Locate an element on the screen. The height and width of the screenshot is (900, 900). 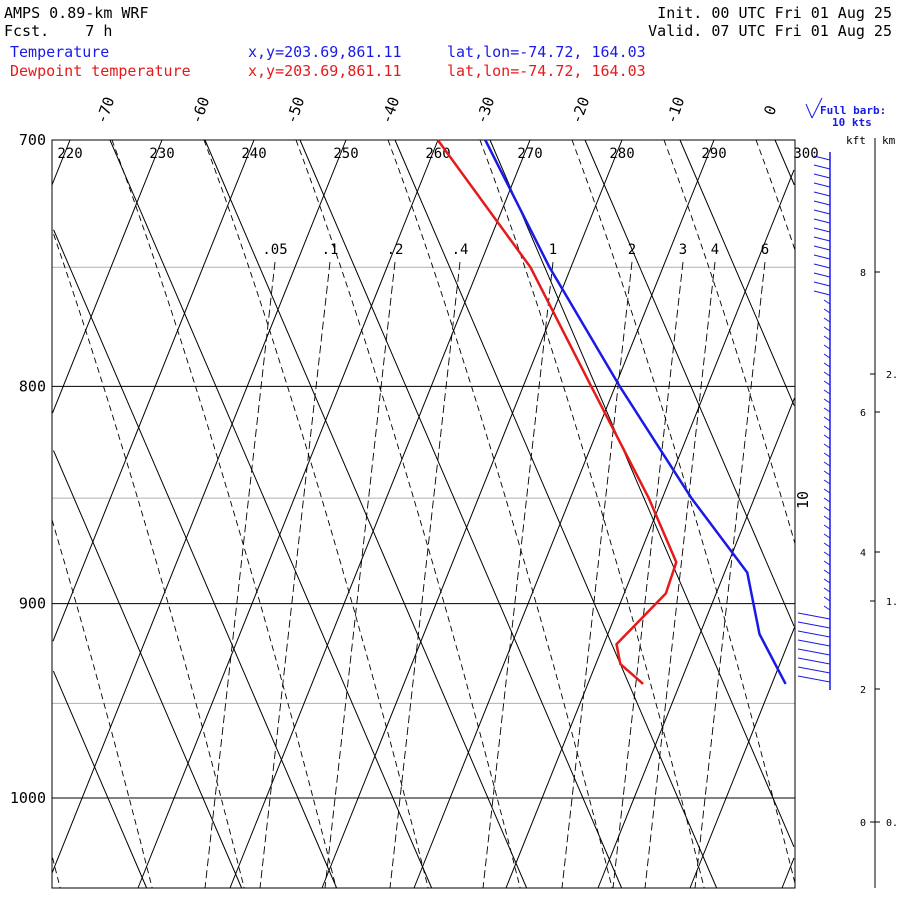
theta-label: 270 is located at coordinates (529, 154).